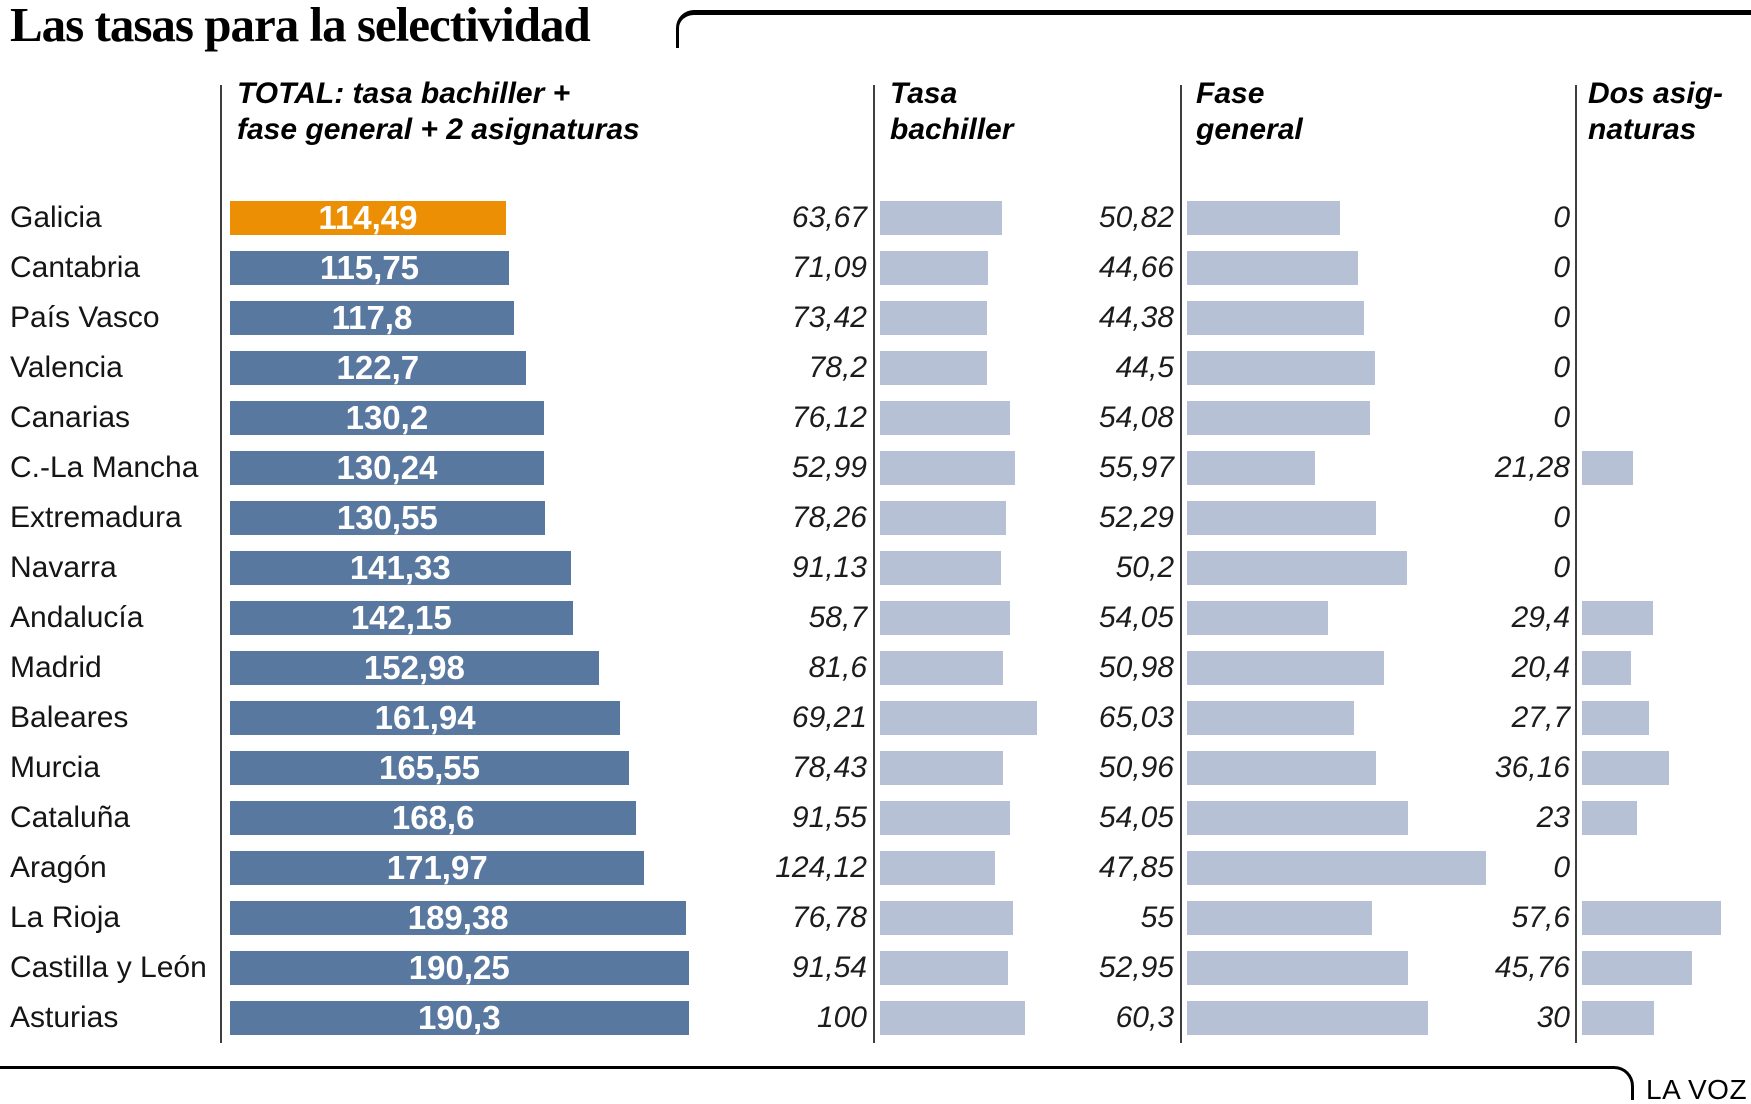  I want to click on fase-general-value: 52,29, so click(1136, 517).